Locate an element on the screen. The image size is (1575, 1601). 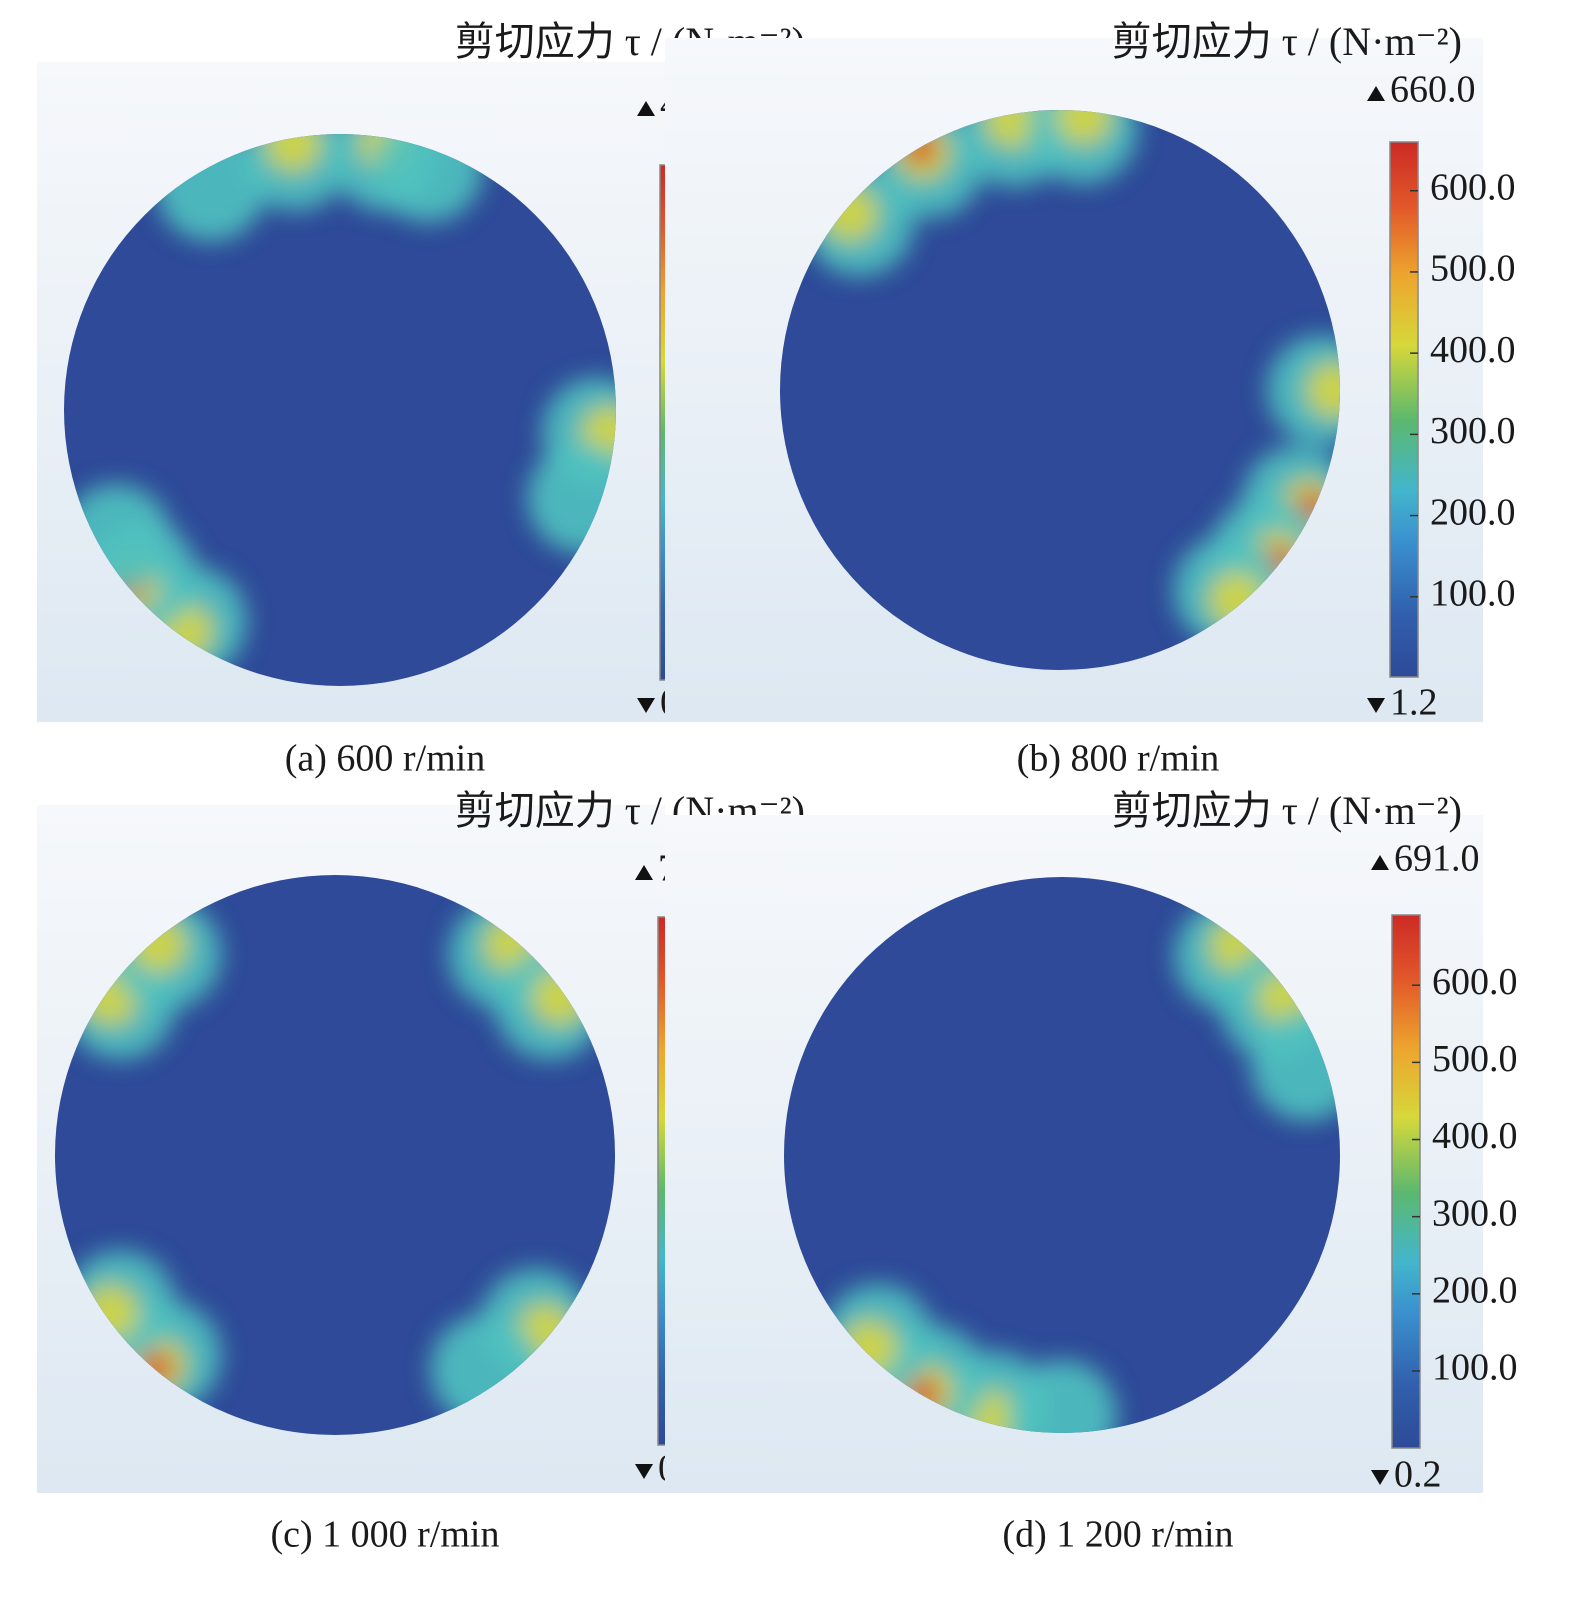
max-label: 691.0 is located at coordinates (1437, 859).